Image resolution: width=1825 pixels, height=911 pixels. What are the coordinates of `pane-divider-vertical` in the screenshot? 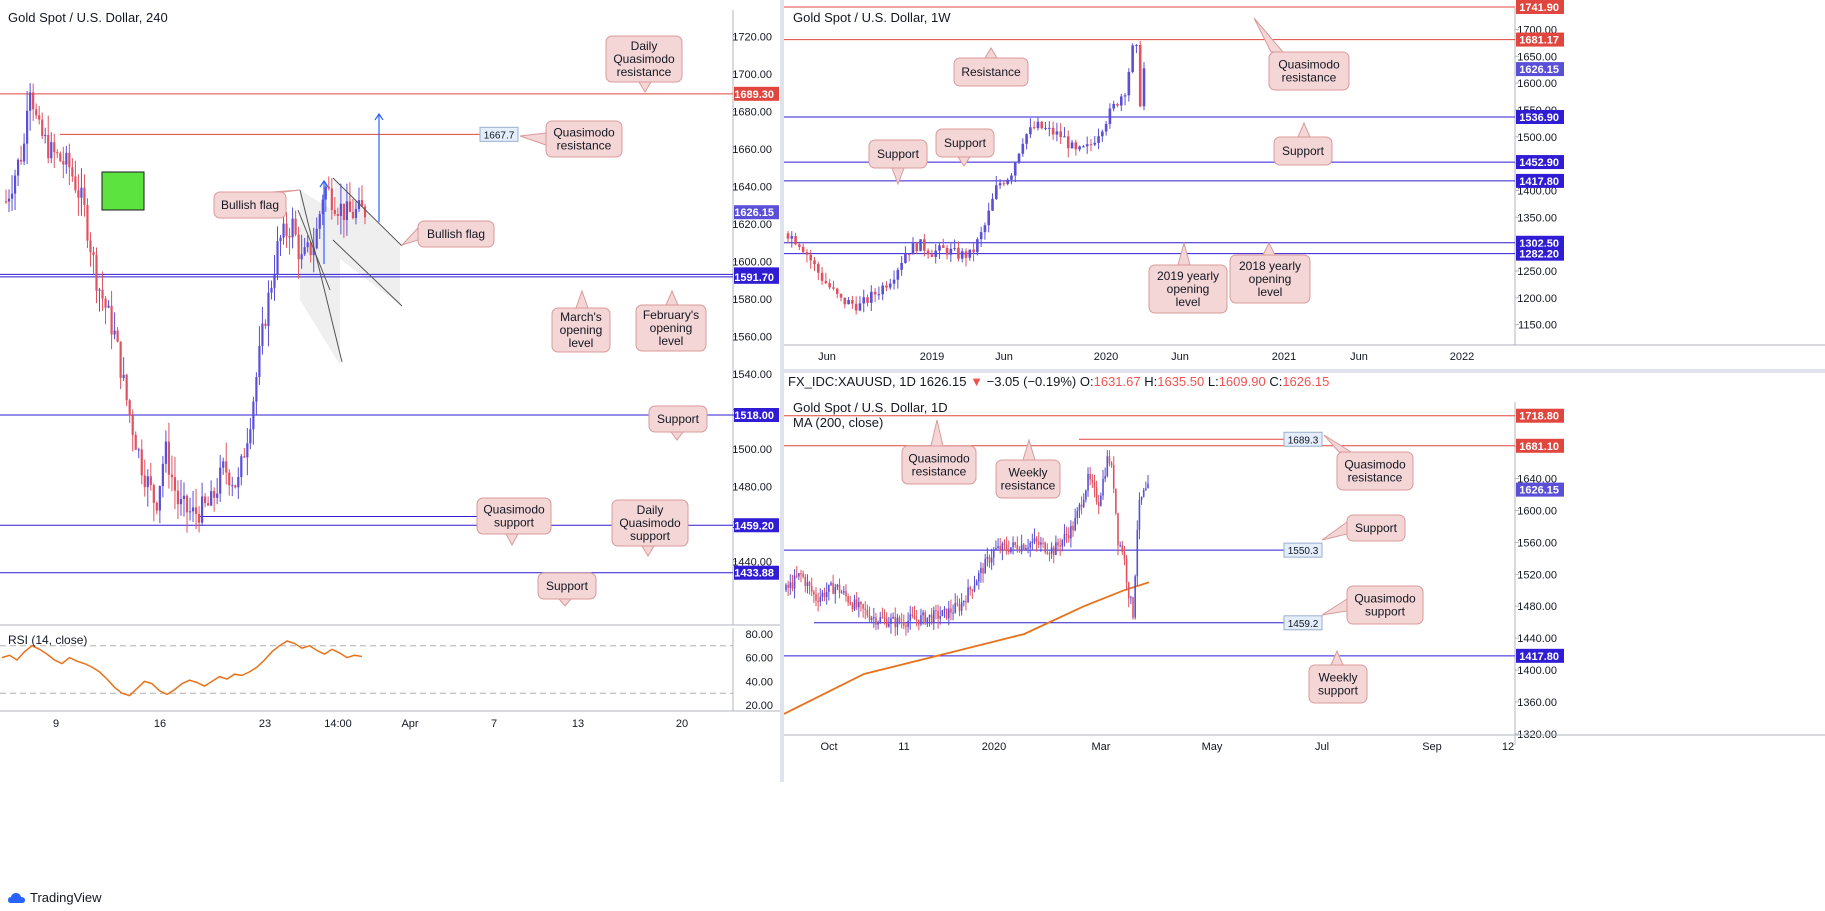 It's located at (782, 391).